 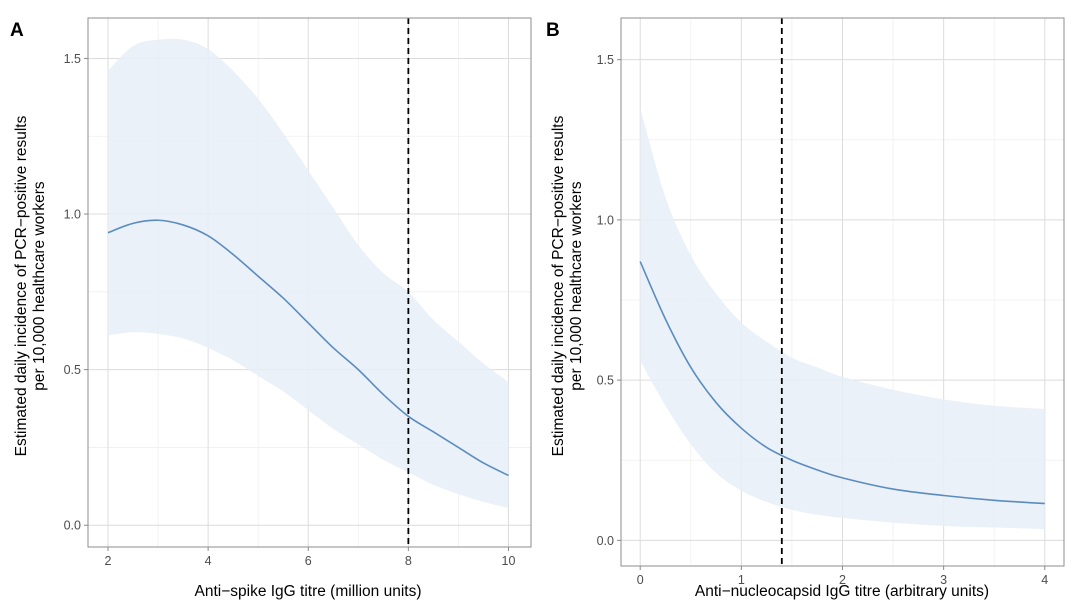 I want to click on panel-a-letter: A, so click(x=17, y=30).